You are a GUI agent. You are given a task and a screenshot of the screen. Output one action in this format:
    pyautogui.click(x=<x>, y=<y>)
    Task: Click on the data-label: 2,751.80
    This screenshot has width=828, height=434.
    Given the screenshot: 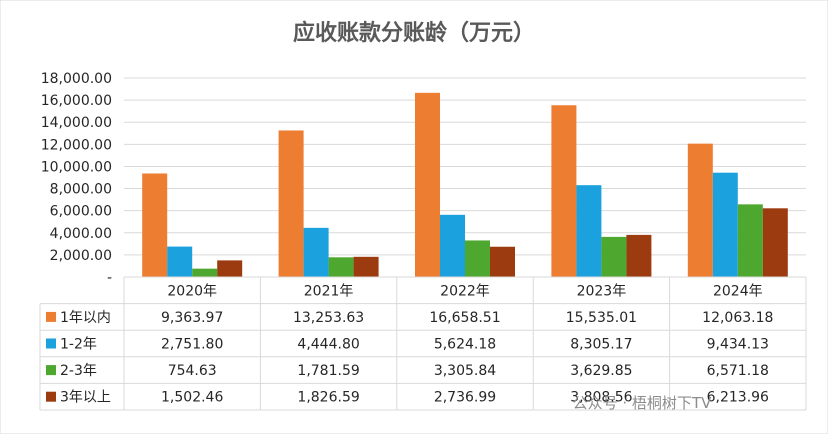 What is the action you would take?
    pyautogui.click(x=192, y=345)
    